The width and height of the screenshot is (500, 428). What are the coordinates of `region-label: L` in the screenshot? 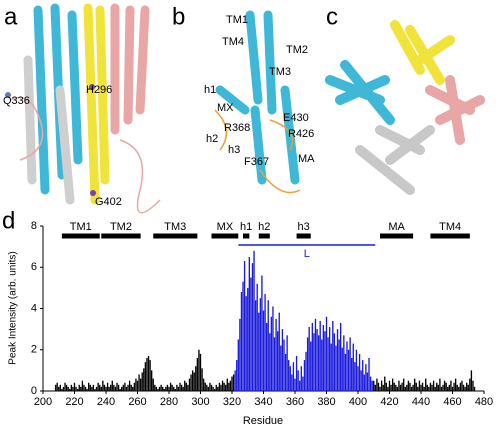 It's located at (307, 254).